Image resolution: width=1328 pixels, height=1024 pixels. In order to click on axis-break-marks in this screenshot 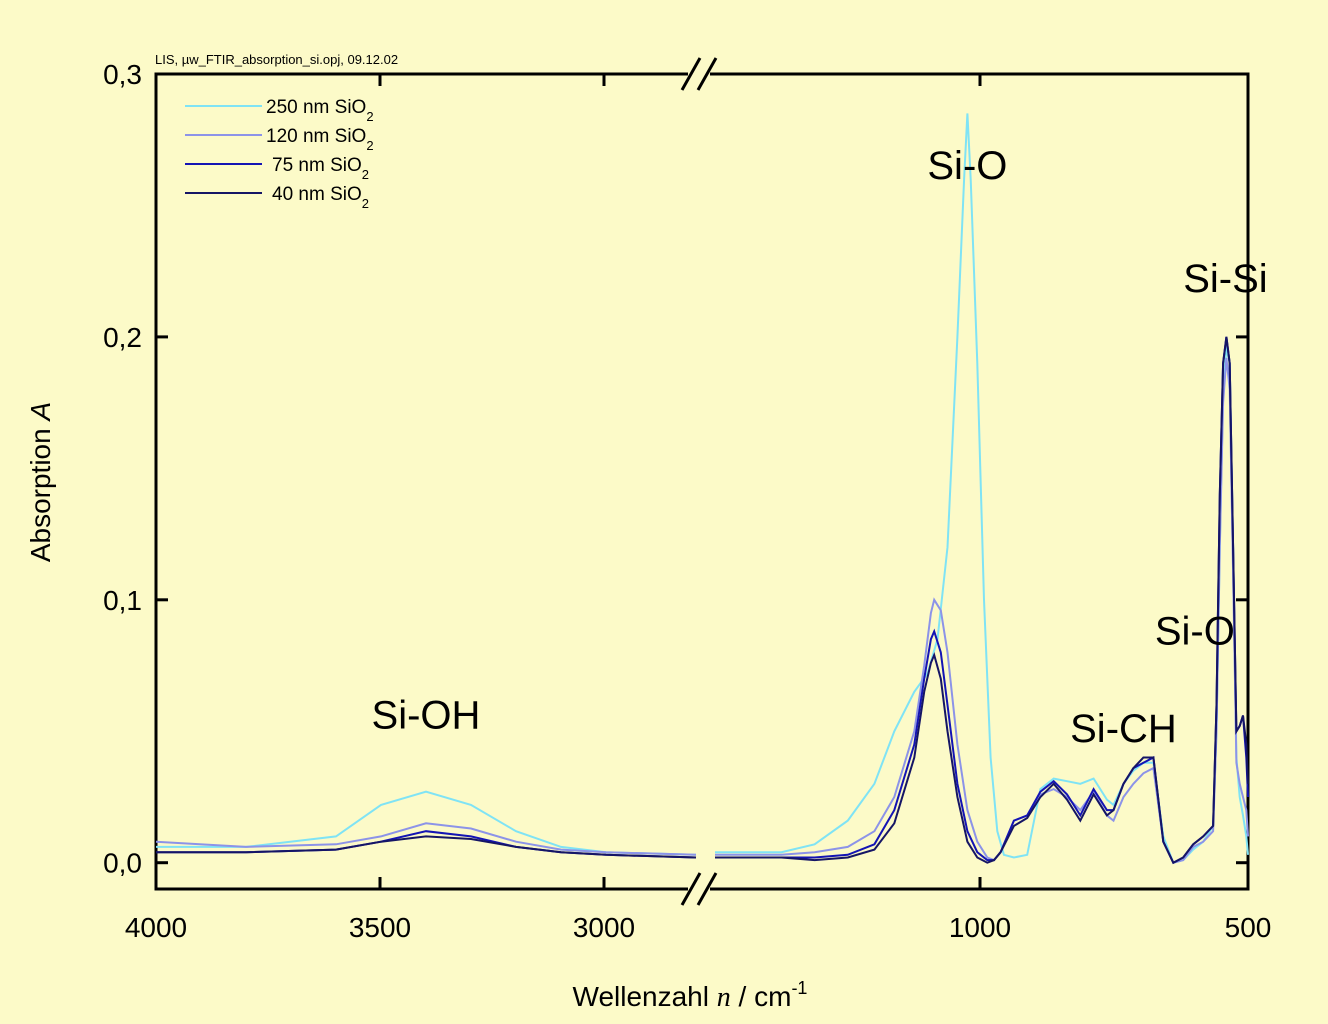, I will do `click(699, 481)`.